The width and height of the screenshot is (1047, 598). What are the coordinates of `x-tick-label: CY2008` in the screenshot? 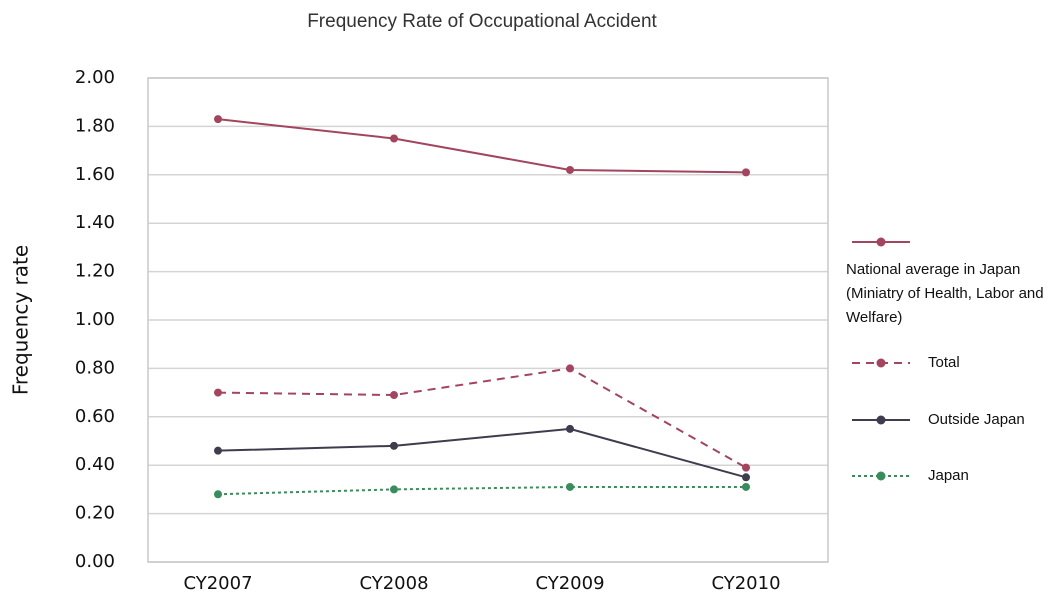 It's located at (393, 583).